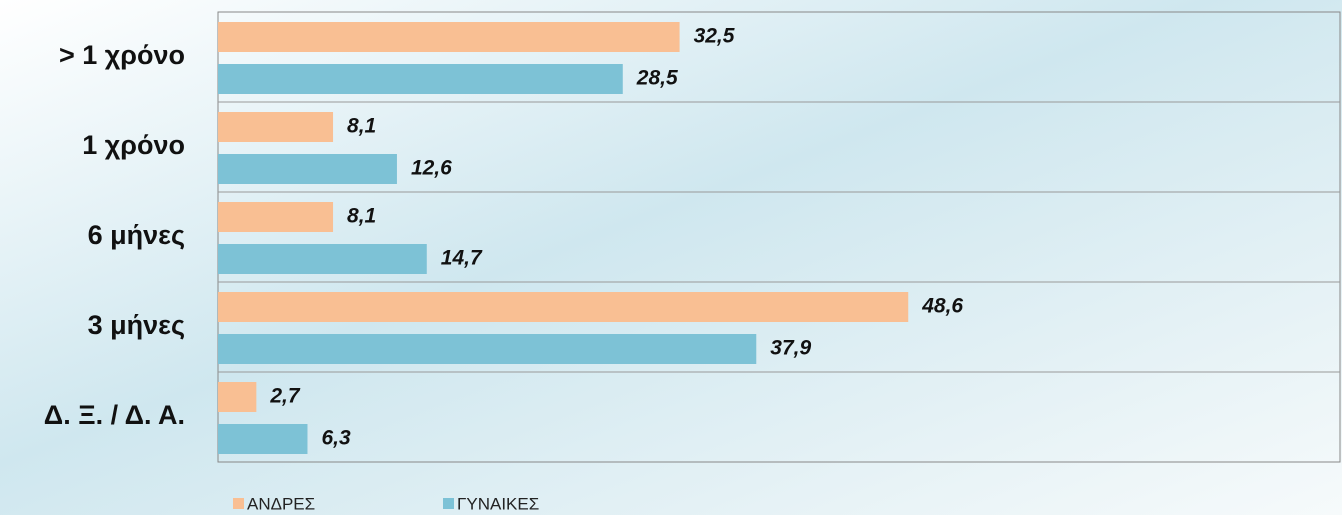 This screenshot has height=515, width=1342. I want to click on category-label: > 1 χρόνο, so click(122, 55).